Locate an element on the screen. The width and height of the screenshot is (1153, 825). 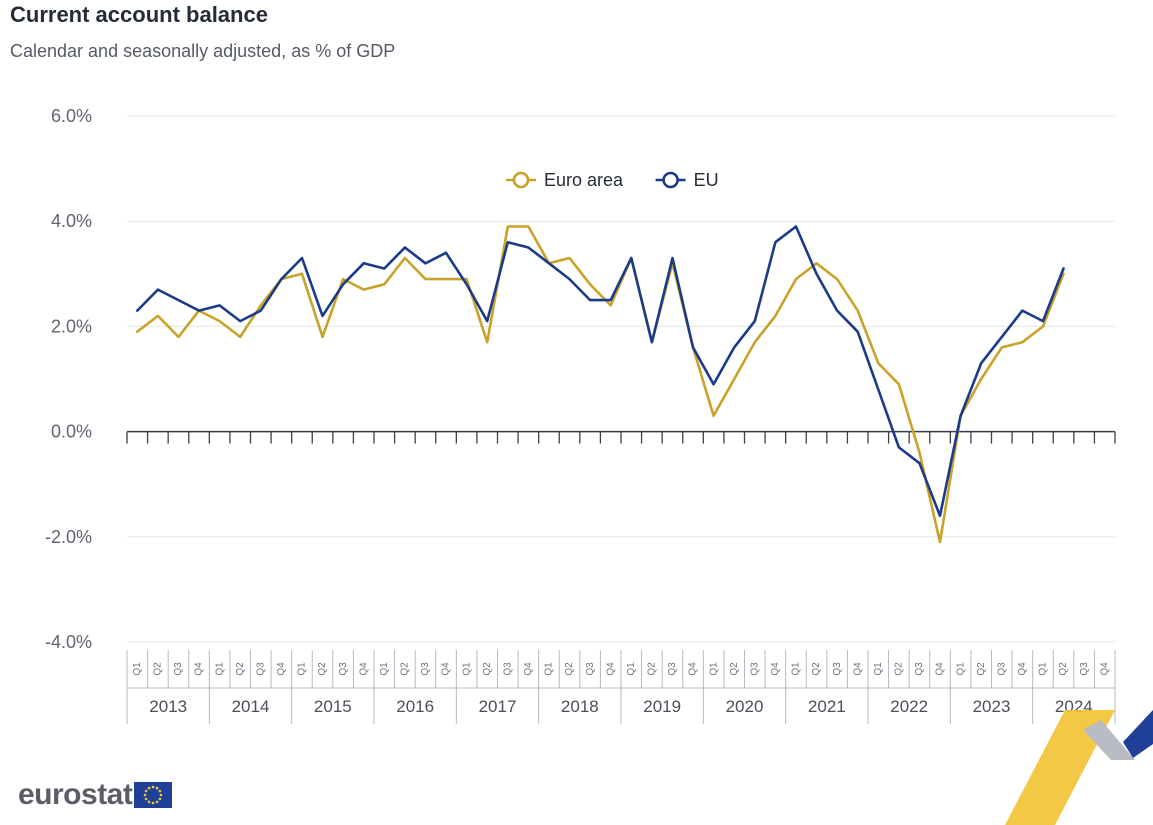
year-label: 2015 is located at coordinates (333, 706).